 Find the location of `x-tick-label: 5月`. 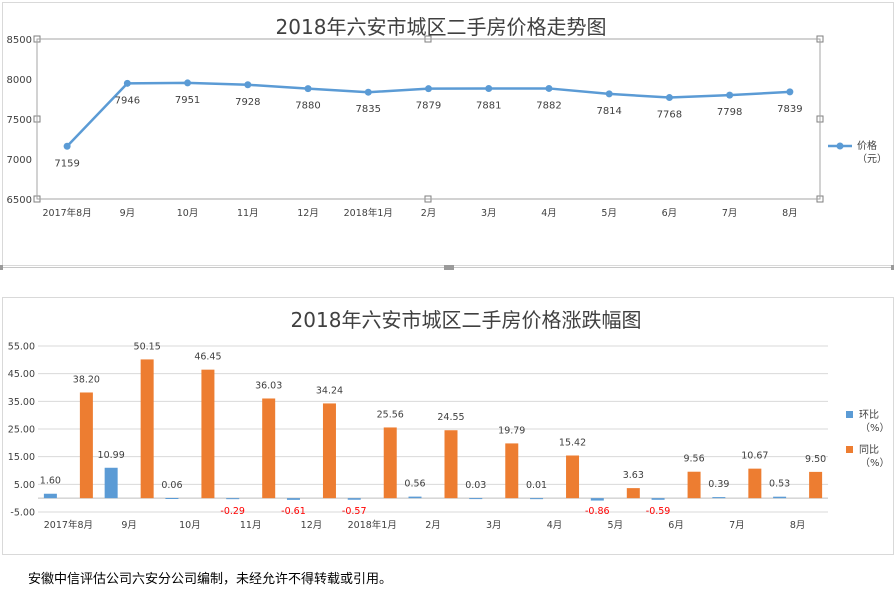

x-tick-label: 5月 is located at coordinates (609, 213).